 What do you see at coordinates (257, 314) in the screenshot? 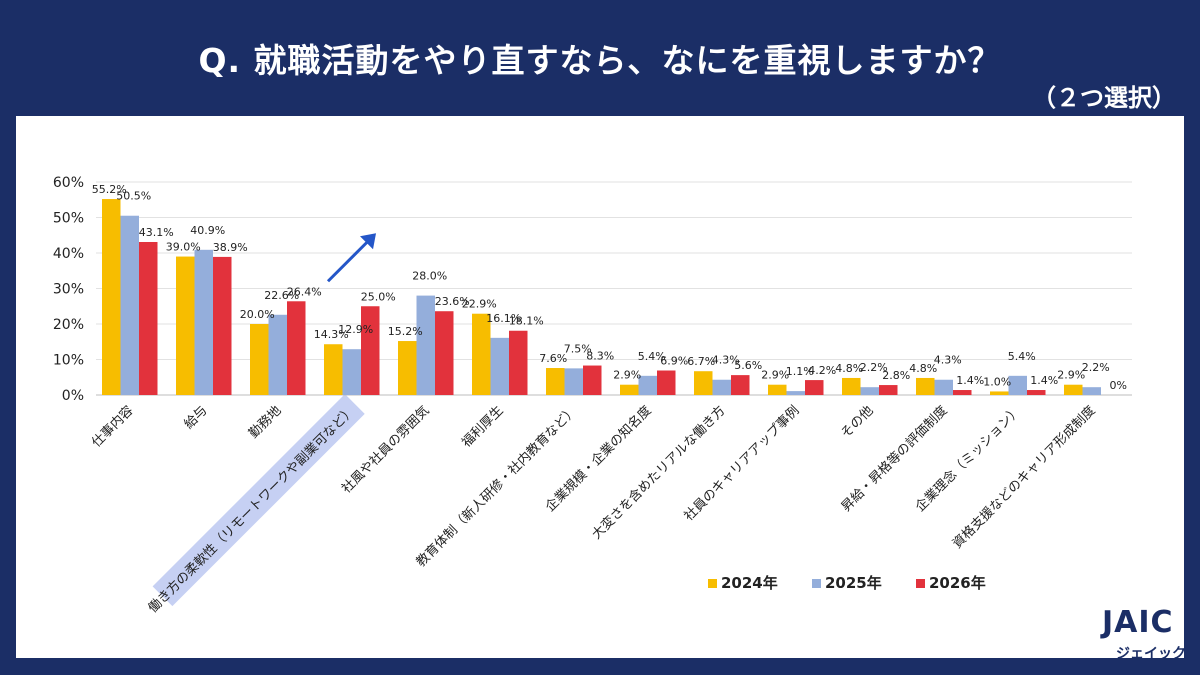
I see `data-label: 20.0%` at bounding box center [257, 314].